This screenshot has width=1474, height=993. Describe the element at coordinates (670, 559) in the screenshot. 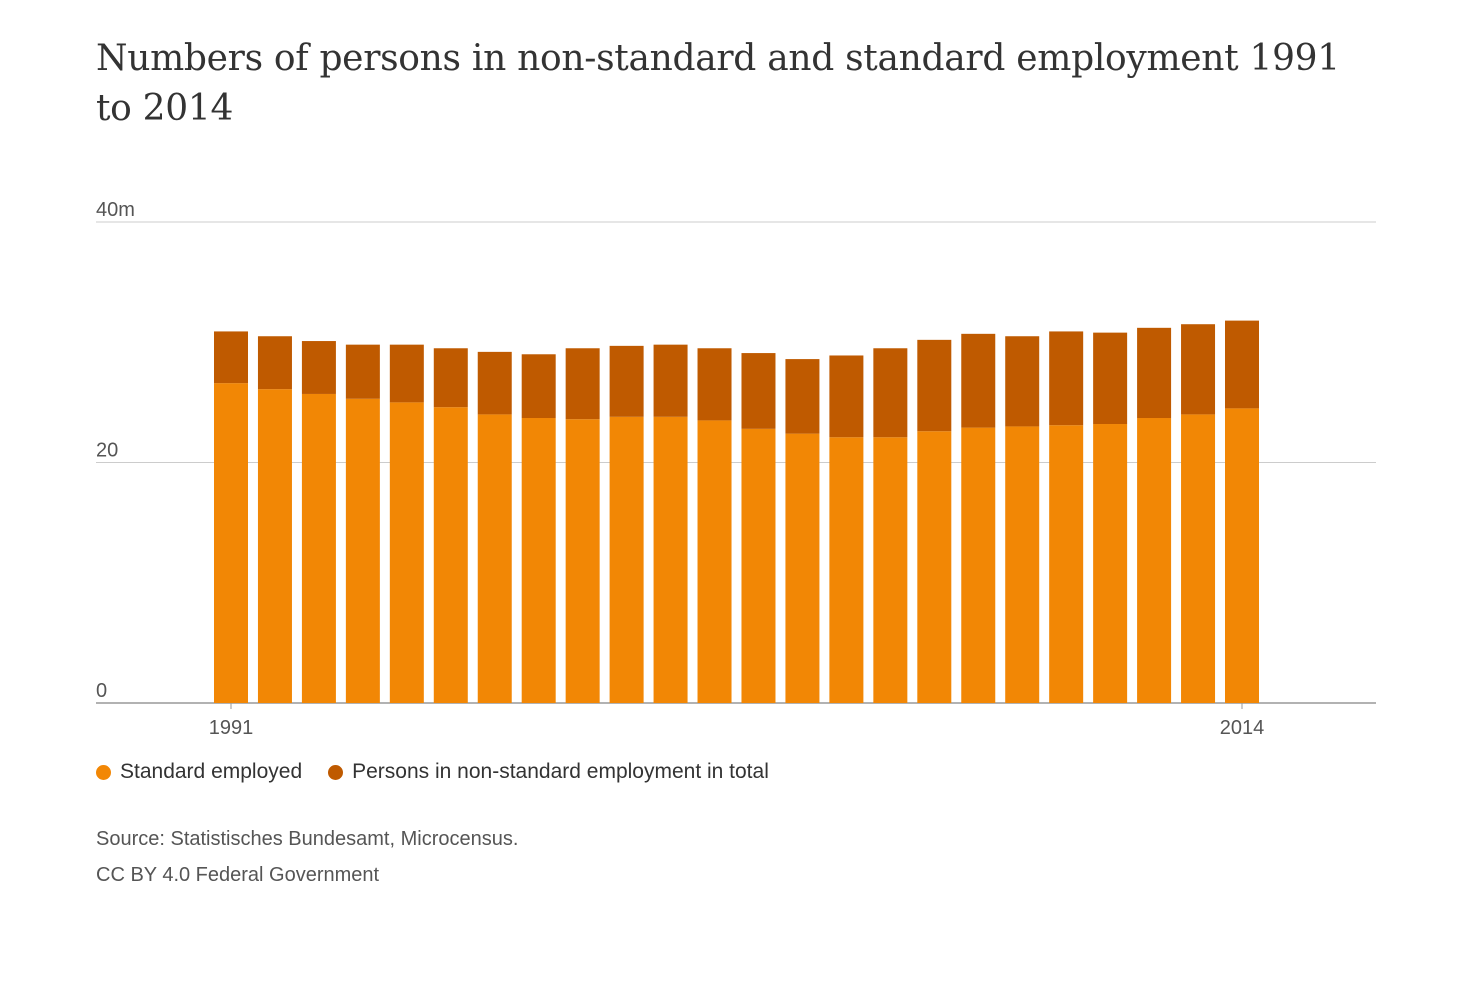

I see `bar-standard-2001` at that location.